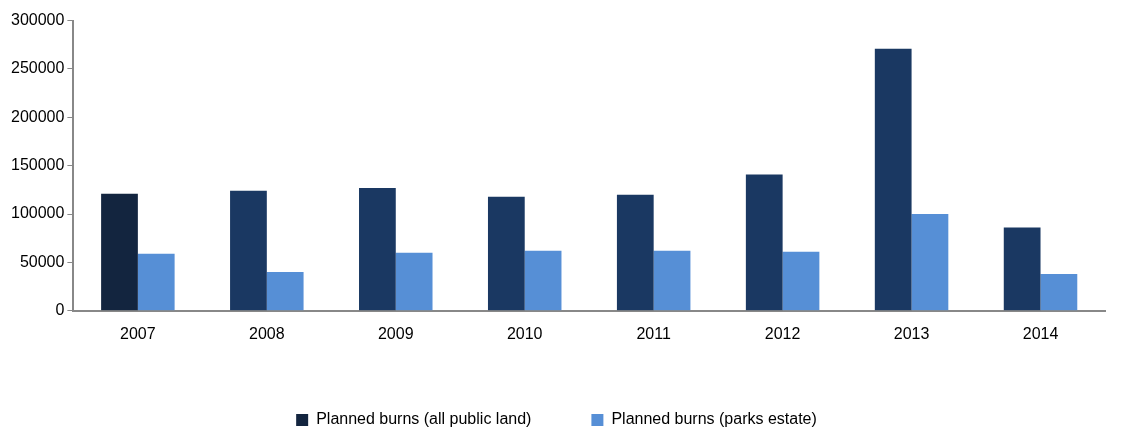  Describe the element at coordinates (38, 213) in the screenshot. I see `y-tick-label: 100000` at that location.